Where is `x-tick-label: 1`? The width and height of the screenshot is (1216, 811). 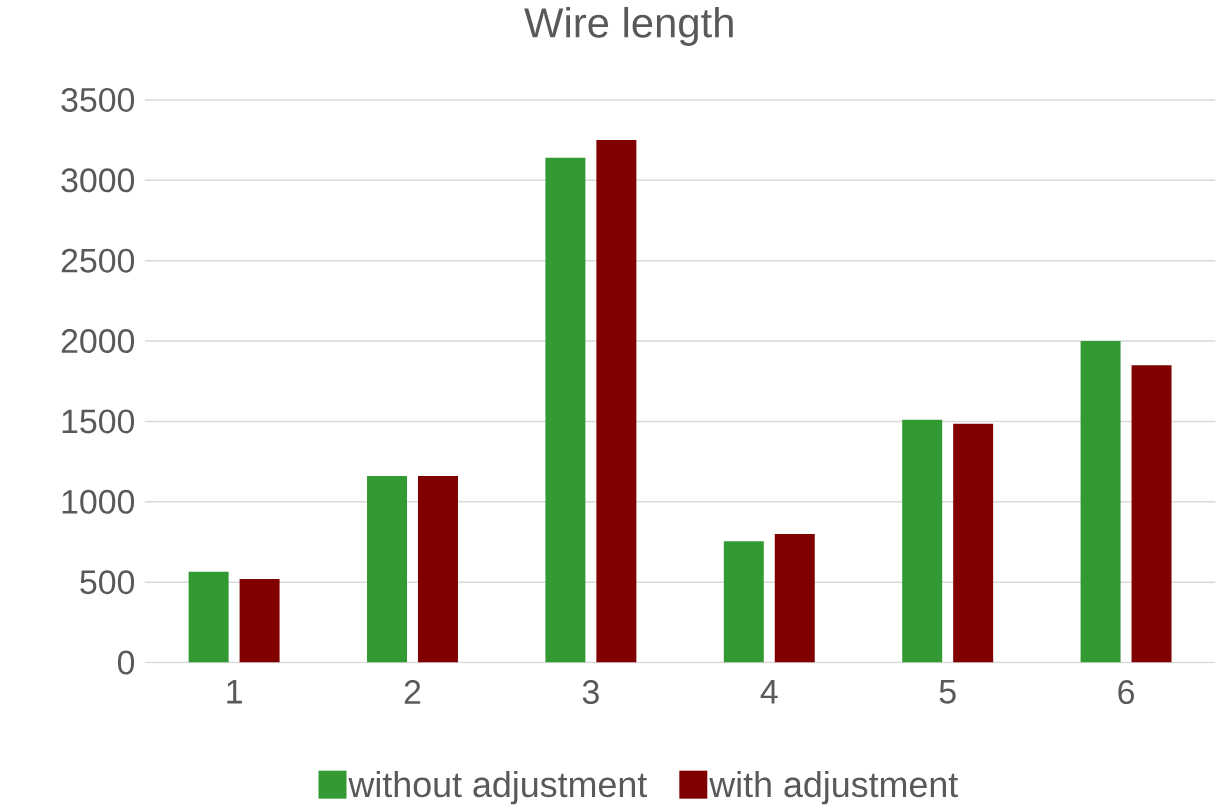 x-tick-label: 1 is located at coordinates (234, 691).